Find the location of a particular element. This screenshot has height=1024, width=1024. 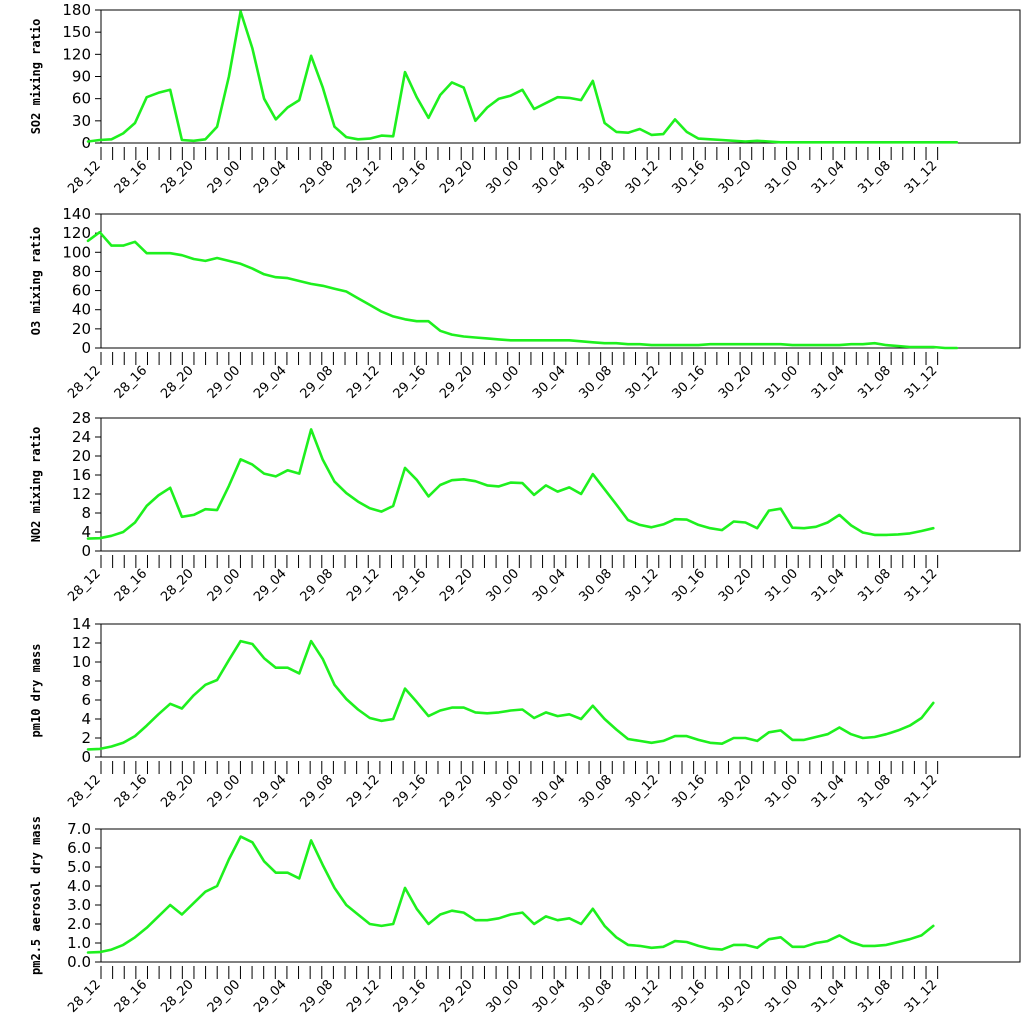

y-tick-label: 150 is located at coordinates (76, 32).